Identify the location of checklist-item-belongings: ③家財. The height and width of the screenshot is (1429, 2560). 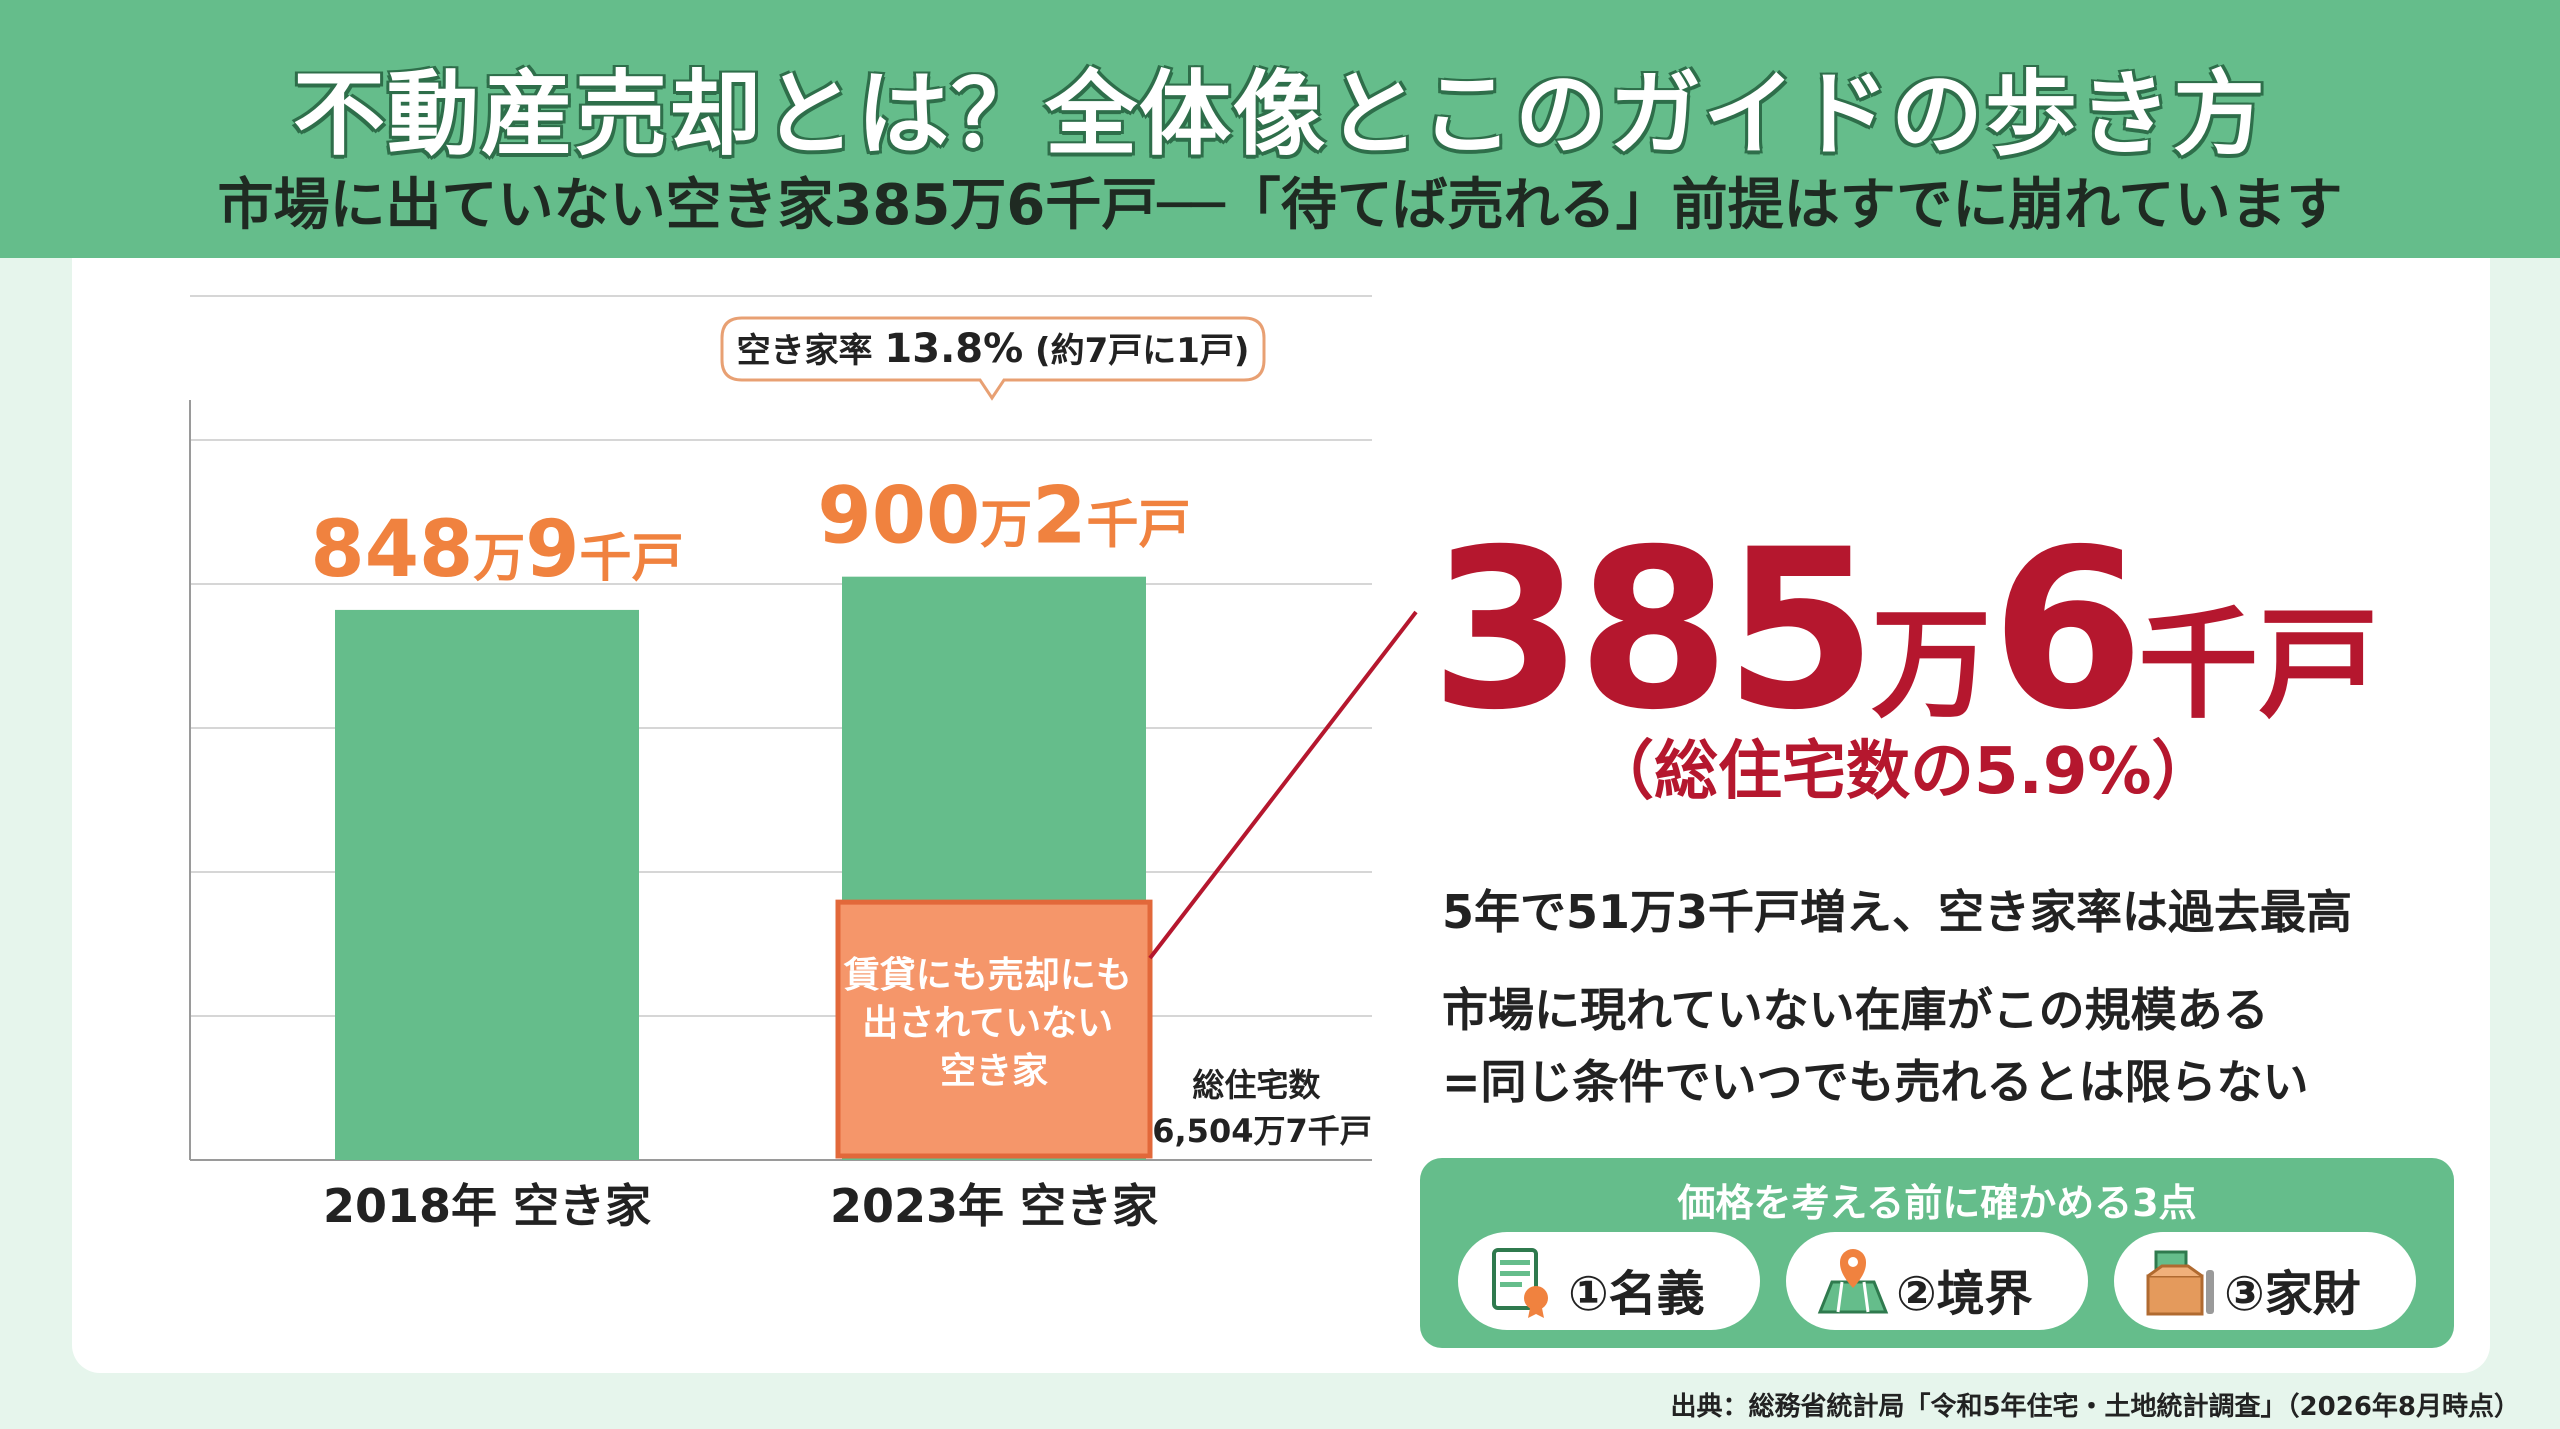
(2265, 1281).